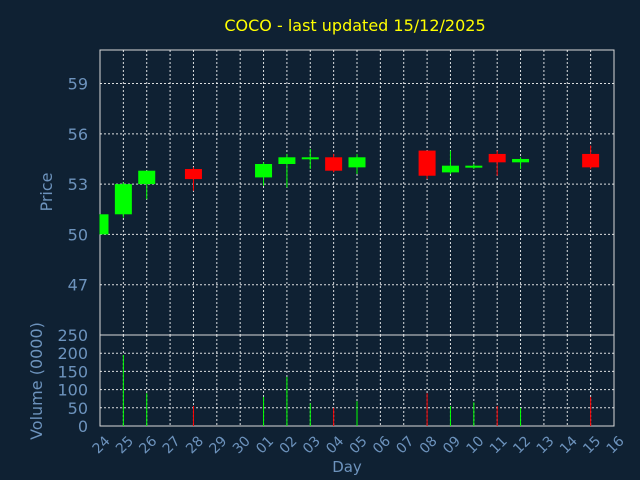 The image size is (640, 480). What do you see at coordinates (347, 467) in the screenshot?
I see `x-axis-label: Day` at bounding box center [347, 467].